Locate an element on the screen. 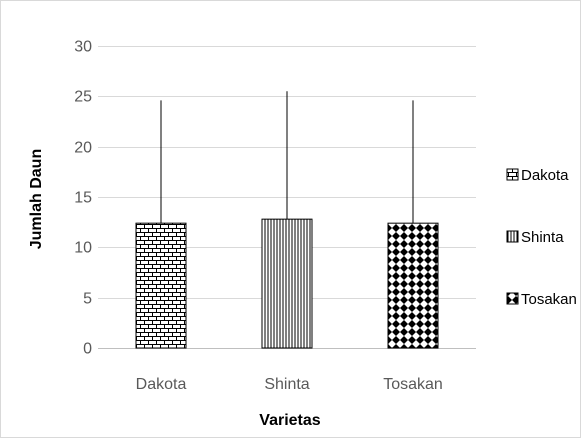 The height and width of the screenshot is (439, 582). legend: Dakota Shinta Tosakan is located at coordinates (541, 237).